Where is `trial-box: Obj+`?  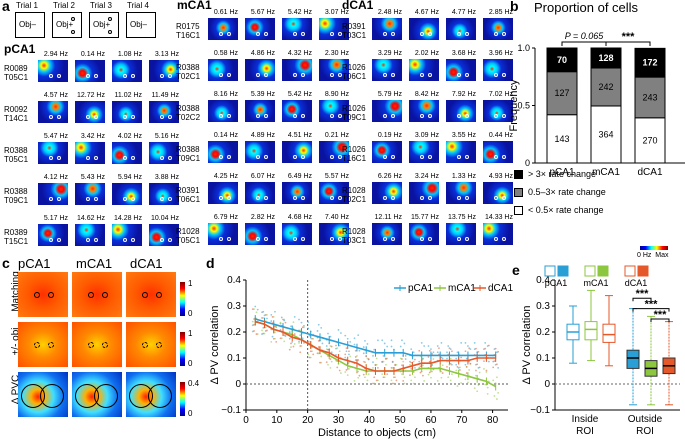 trial-box: Obj+ is located at coordinates (104, 25).